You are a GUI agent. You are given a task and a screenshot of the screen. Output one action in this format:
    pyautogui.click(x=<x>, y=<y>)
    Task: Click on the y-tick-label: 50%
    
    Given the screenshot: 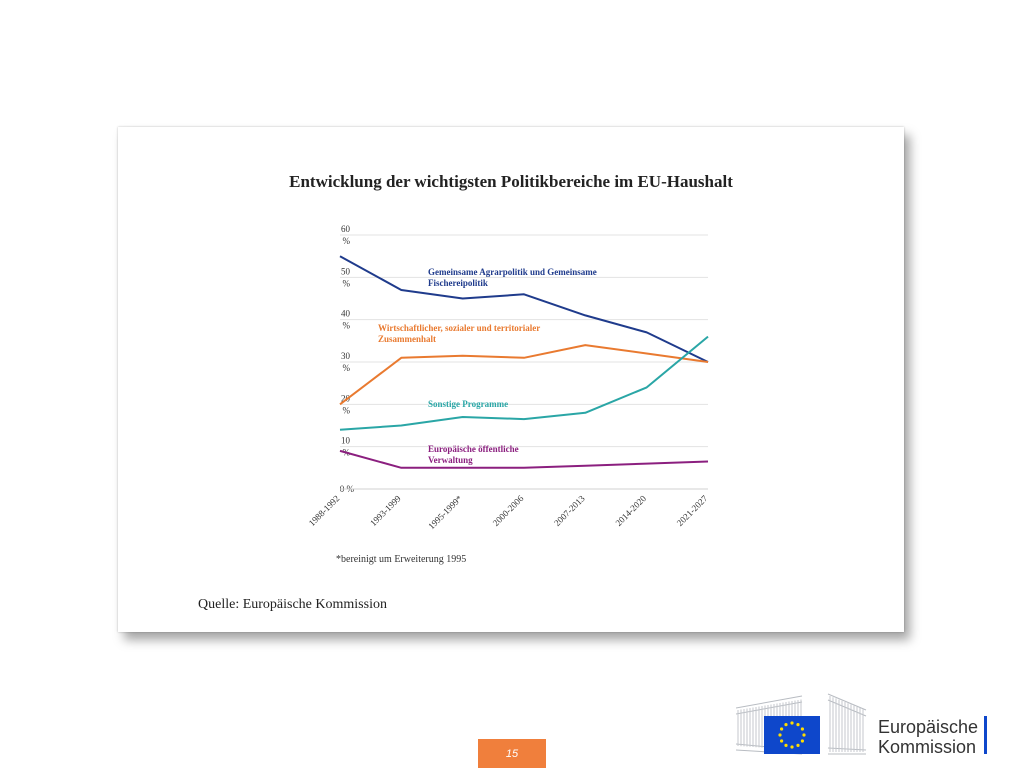 What is the action you would take?
    pyautogui.click(x=346, y=277)
    